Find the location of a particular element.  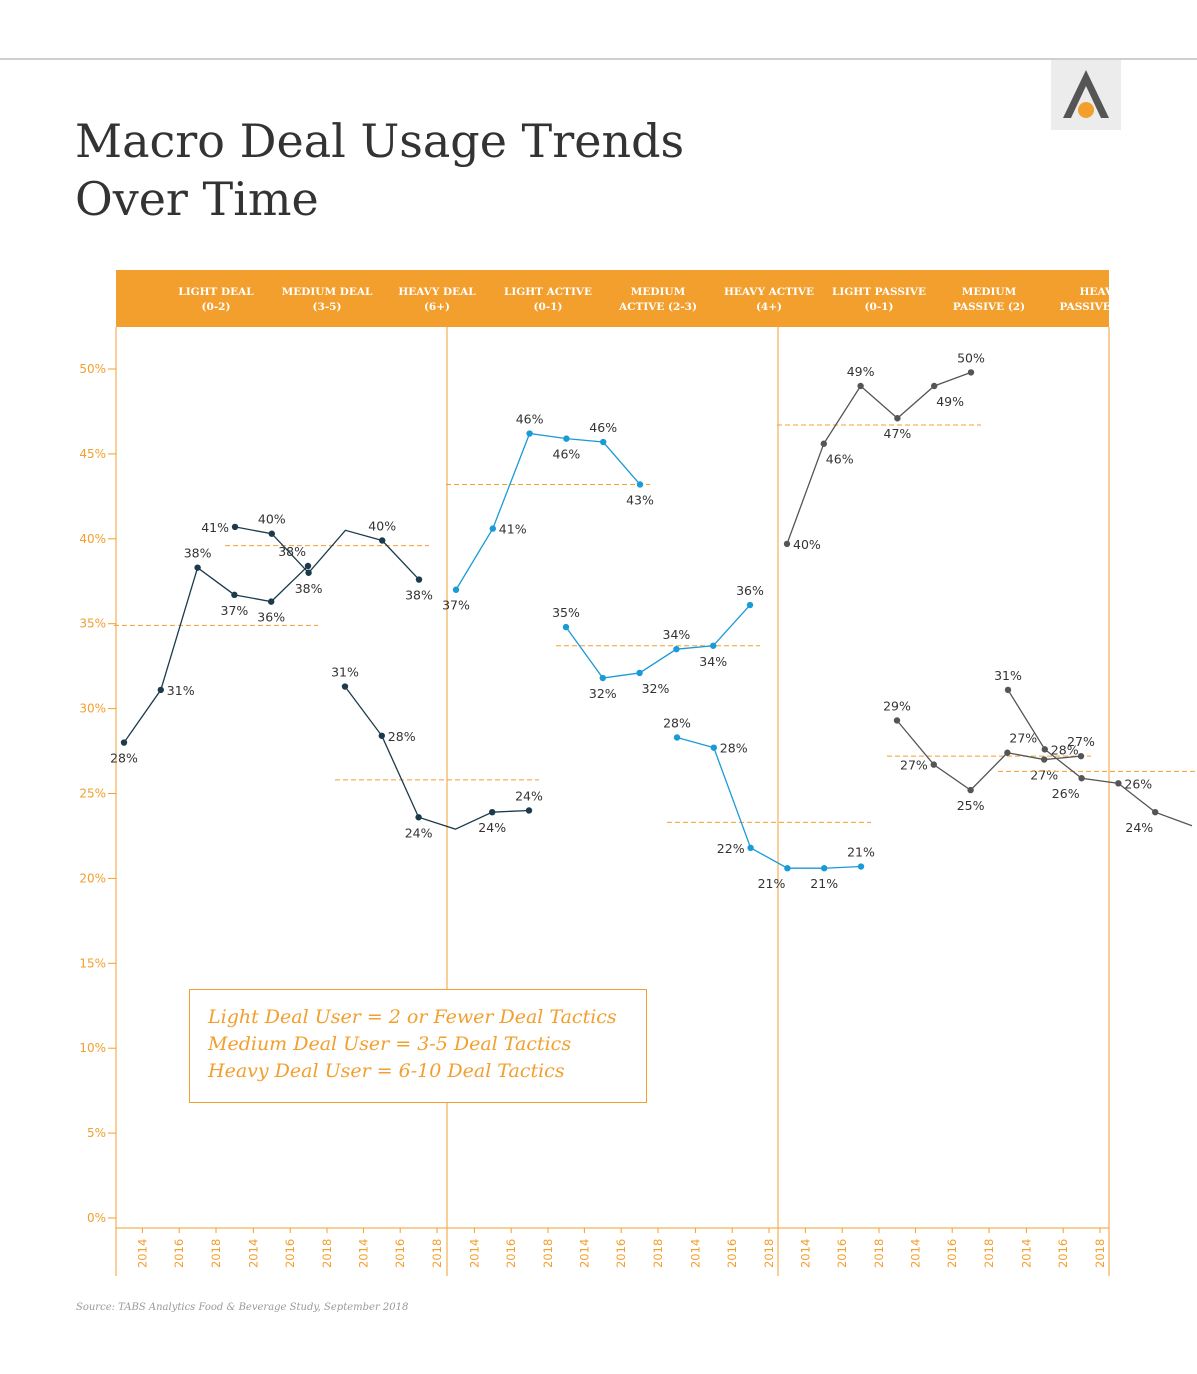

y-tick-label: 45% is located at coordinates (92, 454).